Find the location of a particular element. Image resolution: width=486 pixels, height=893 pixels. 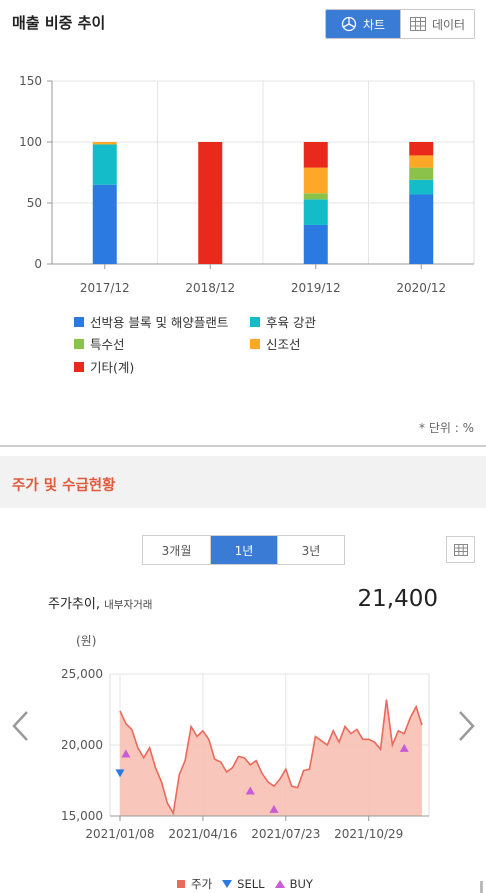

triangle-down-marker is located at coordinates (227, 884).